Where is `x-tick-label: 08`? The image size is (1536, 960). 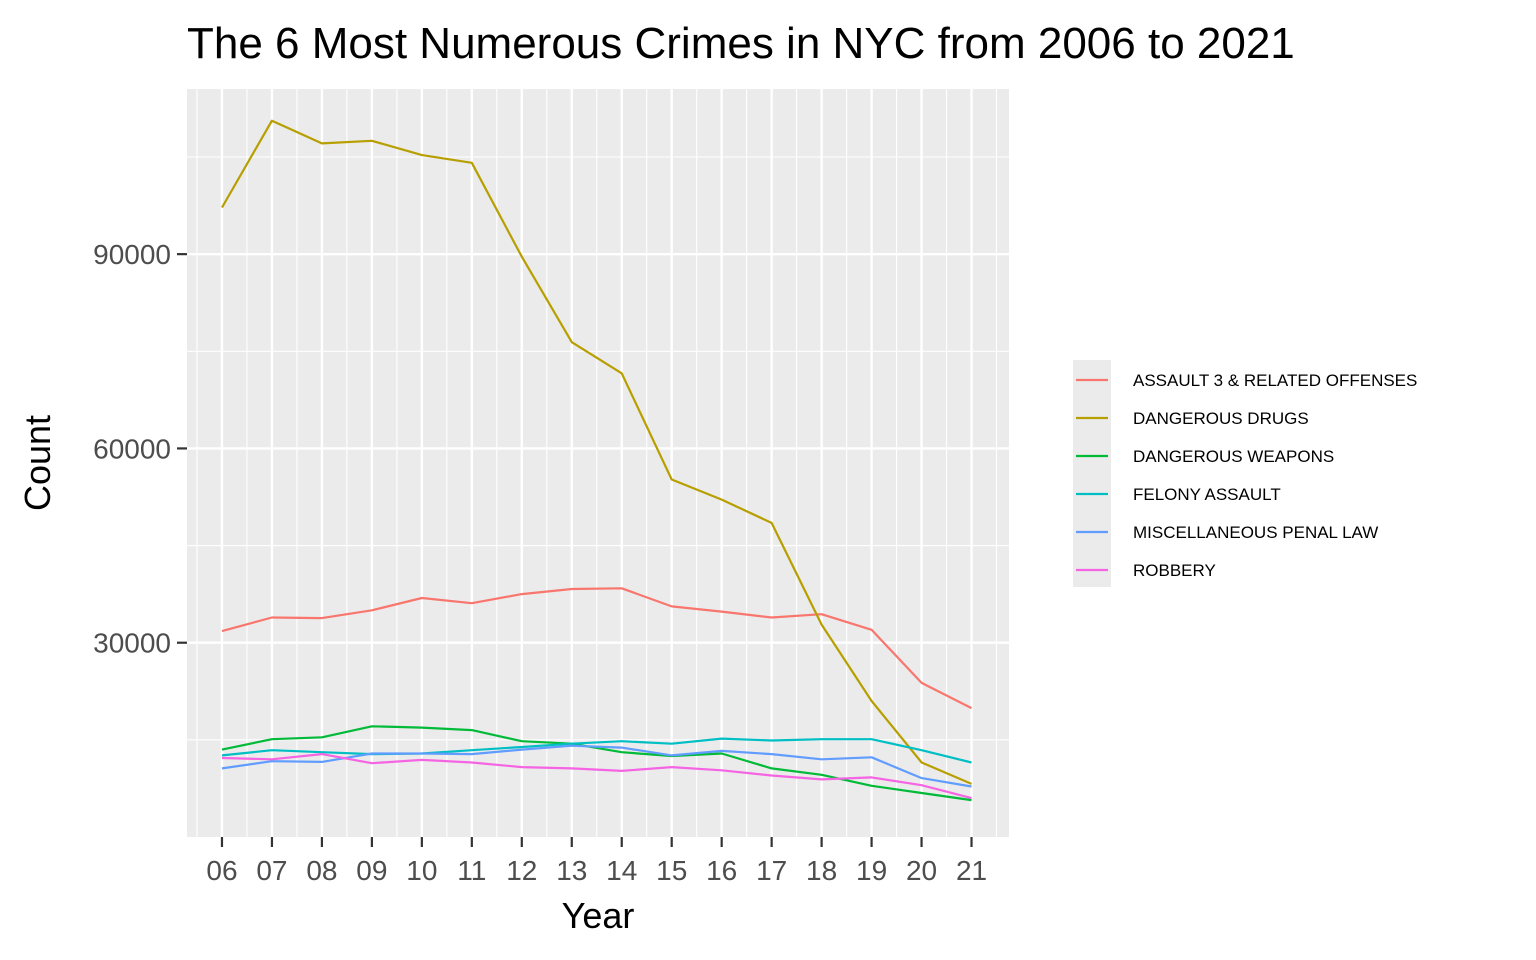 x-tick-label: 08 is located at coordinates (321, 870).